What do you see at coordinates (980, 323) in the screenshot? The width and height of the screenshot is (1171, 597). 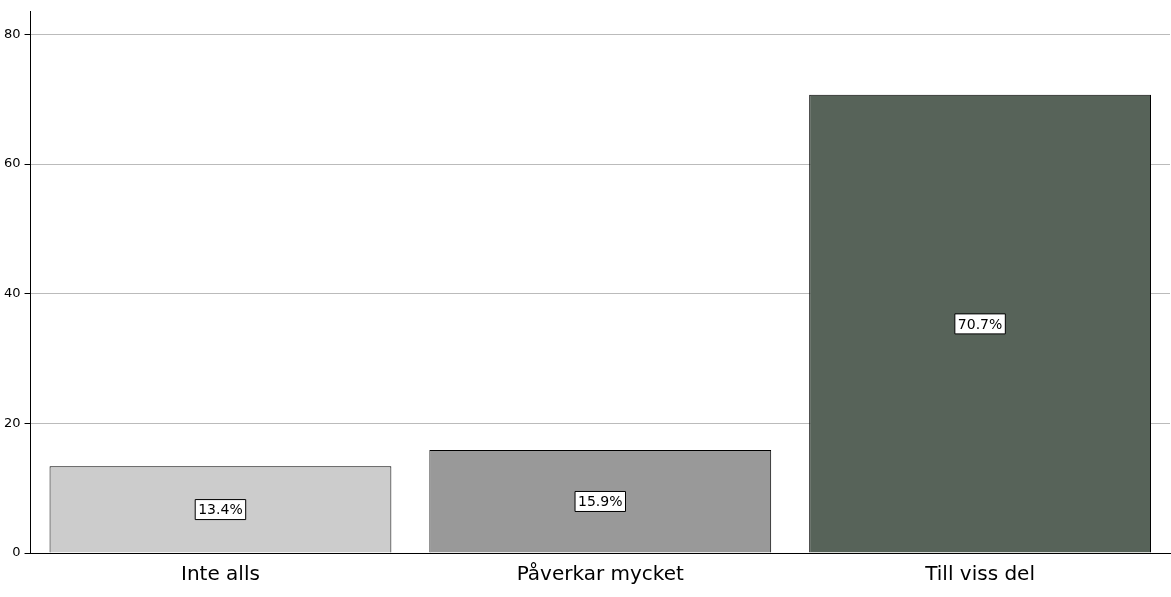 I see `data-label: 70.7%` at bounding box center [980, 323].